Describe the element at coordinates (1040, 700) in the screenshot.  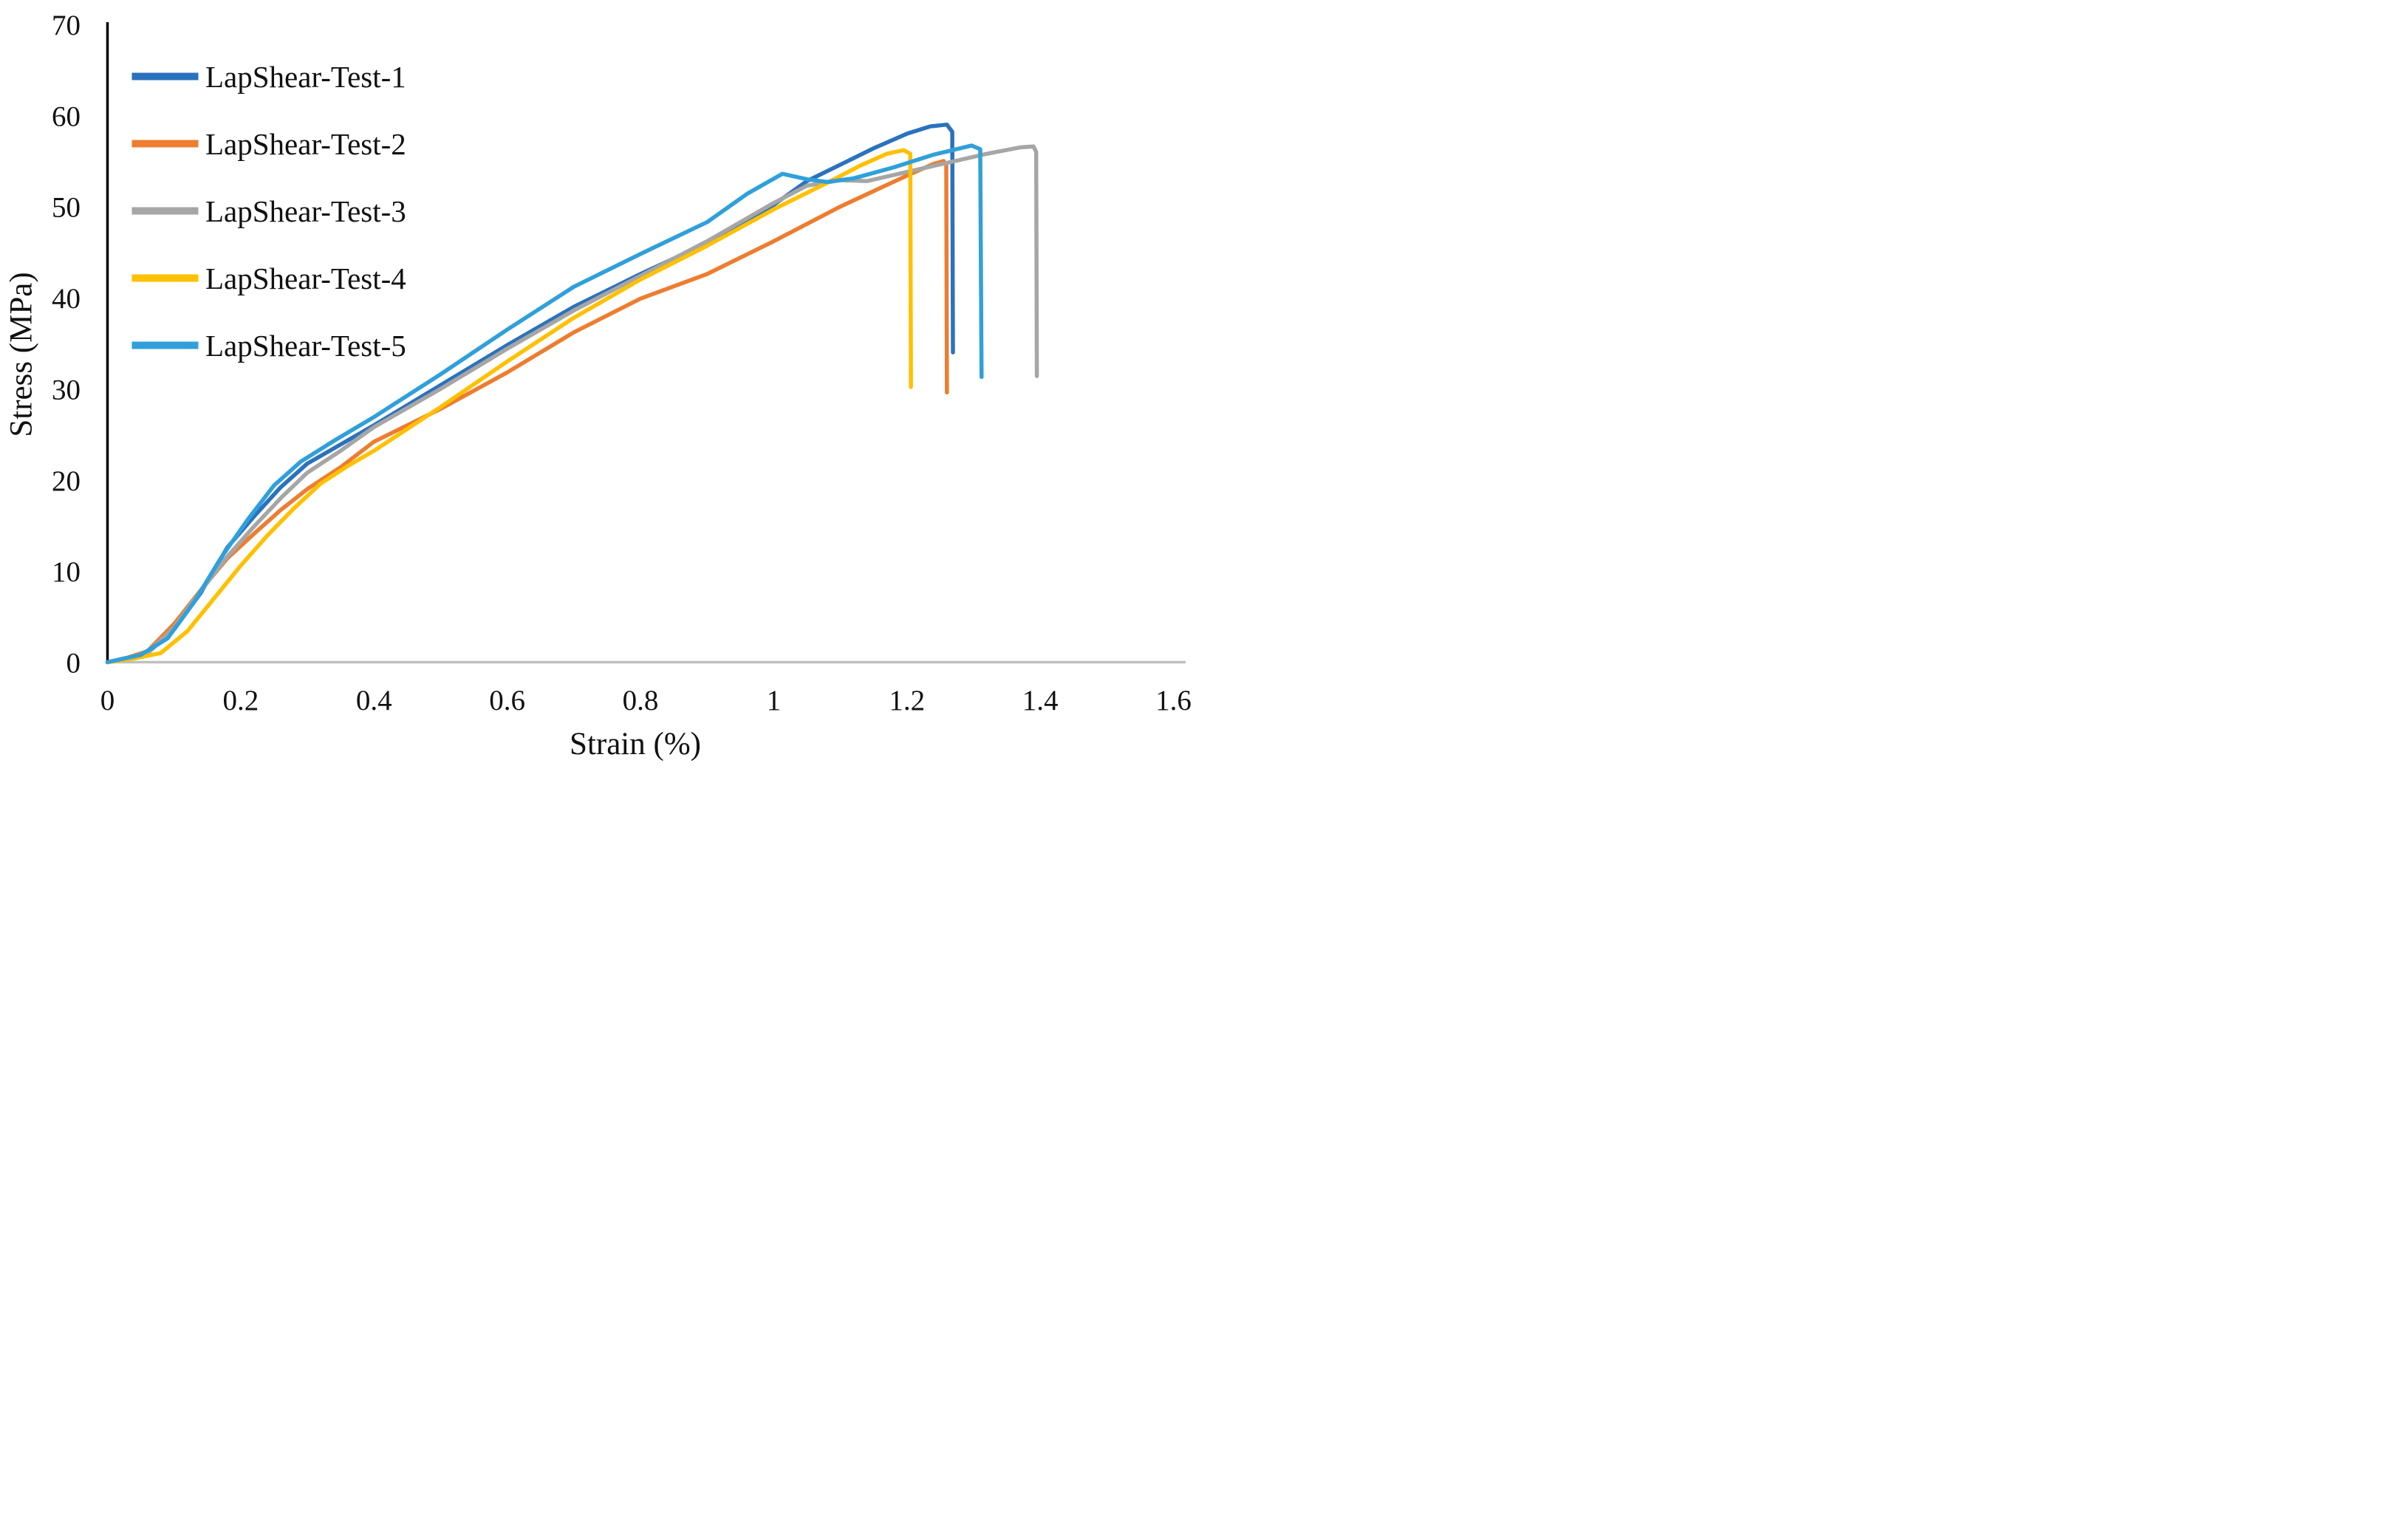
I see `x-tick-label: 1.4` at that location.